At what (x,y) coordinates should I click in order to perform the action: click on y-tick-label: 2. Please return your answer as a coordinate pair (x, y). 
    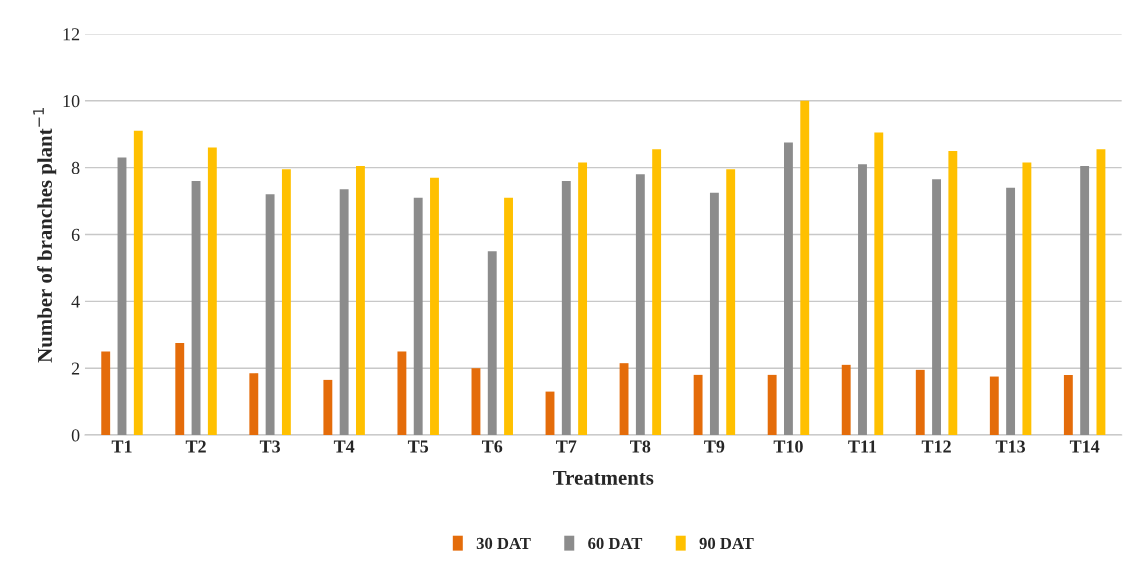
    Looking at the image, I should click on (75, 368).